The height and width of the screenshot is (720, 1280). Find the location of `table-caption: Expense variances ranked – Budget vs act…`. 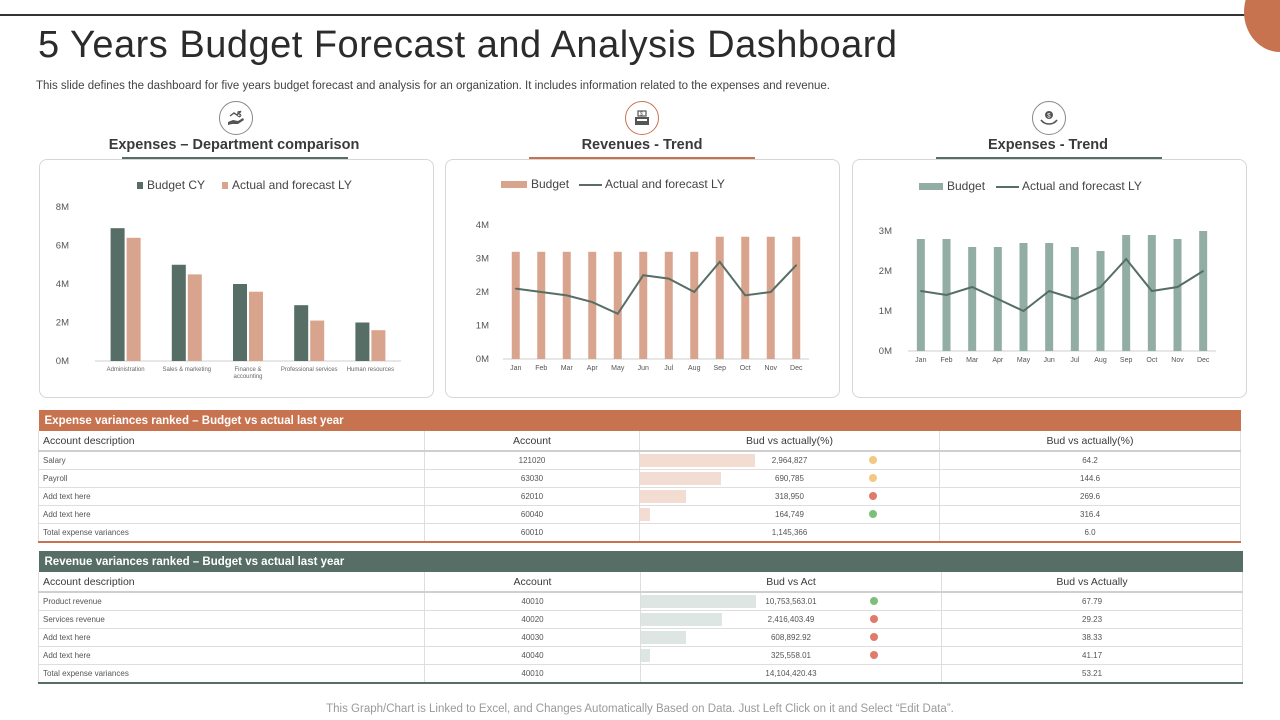

table-caption: Expense variances ranked – Budget vs act… is located at coordinates (639, 420).